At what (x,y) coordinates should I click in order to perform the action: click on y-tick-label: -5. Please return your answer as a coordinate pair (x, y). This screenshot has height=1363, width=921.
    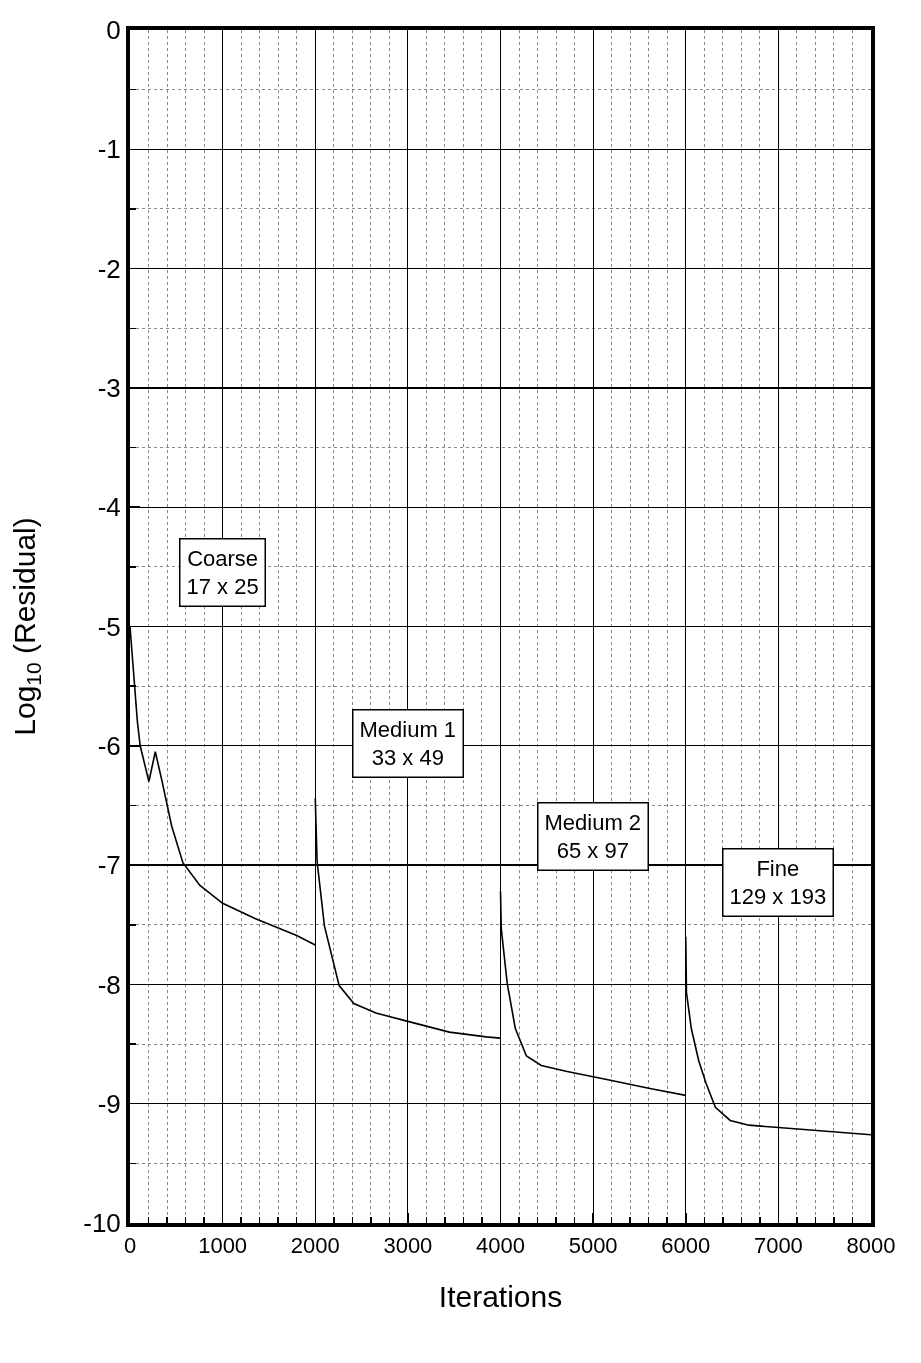
    Looking at the image, I should click on (109, 626).